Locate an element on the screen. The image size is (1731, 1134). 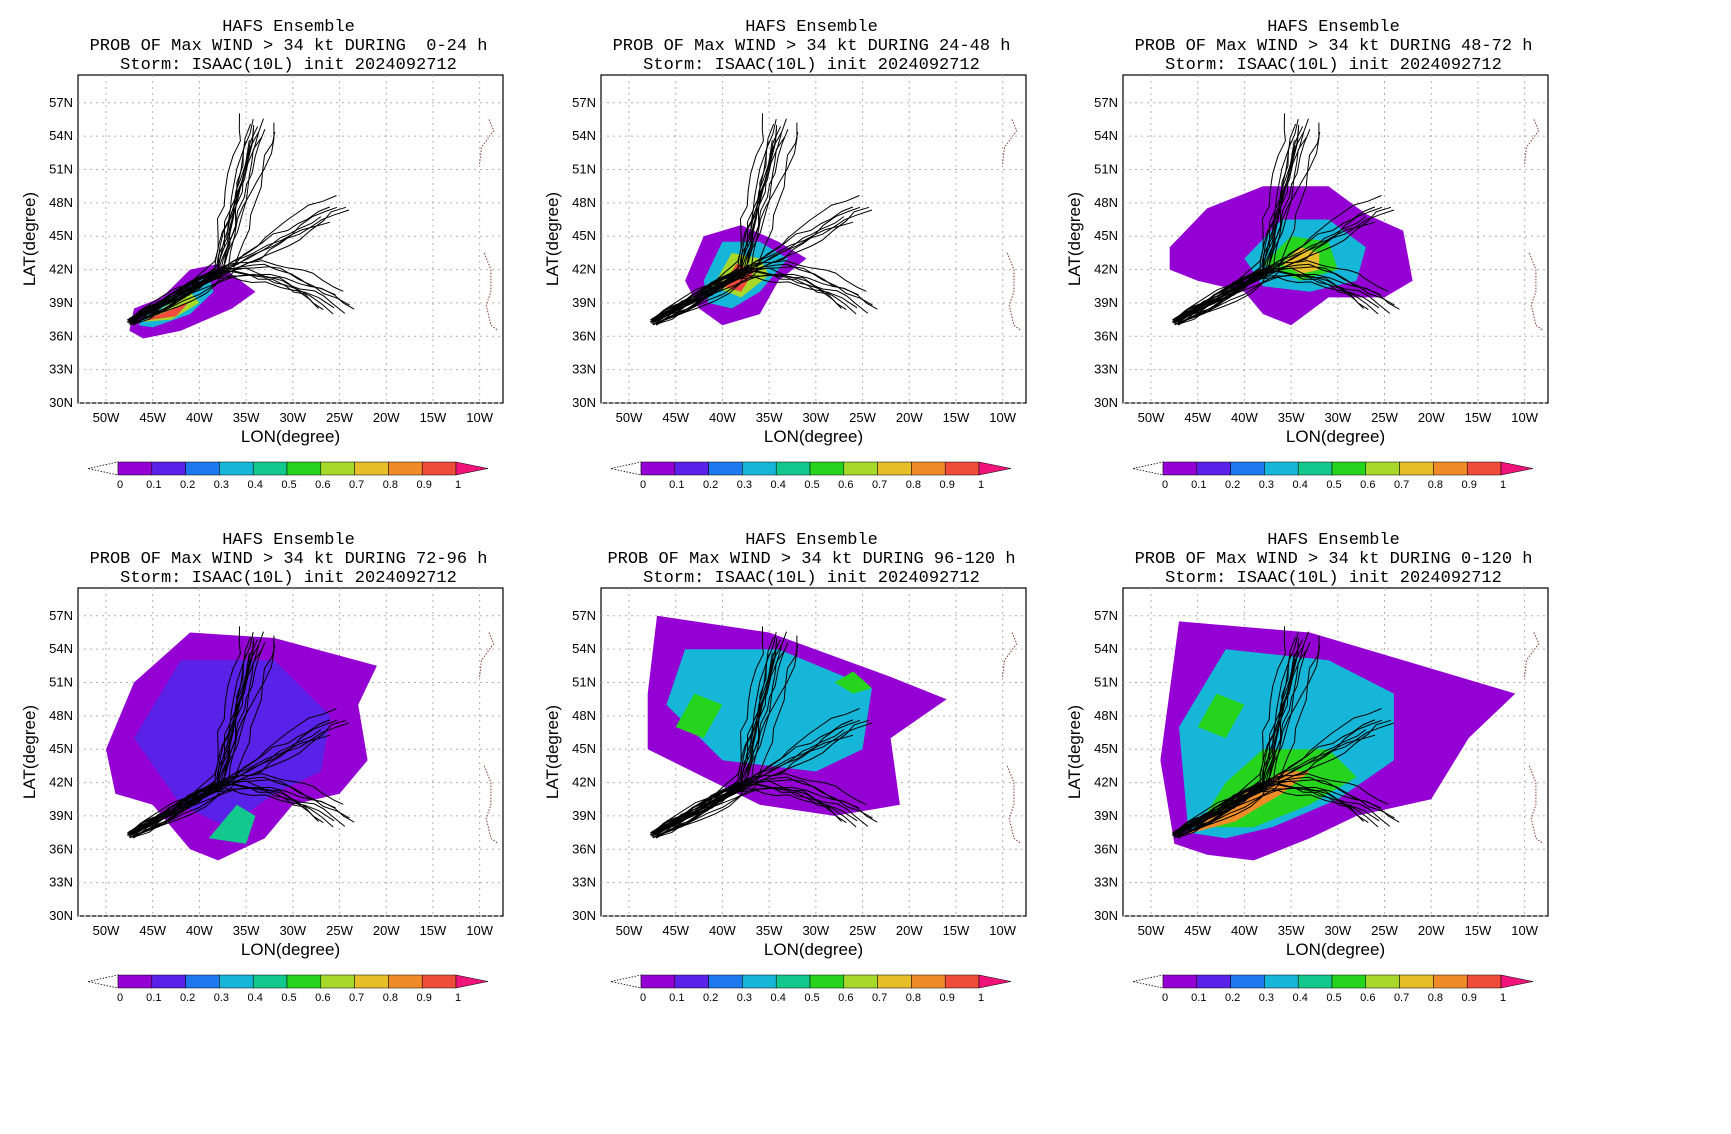
panel-title-line2: PROB OF Max WIND > 34 kt DURING 0-24 h is located at coordinates (288, 46).